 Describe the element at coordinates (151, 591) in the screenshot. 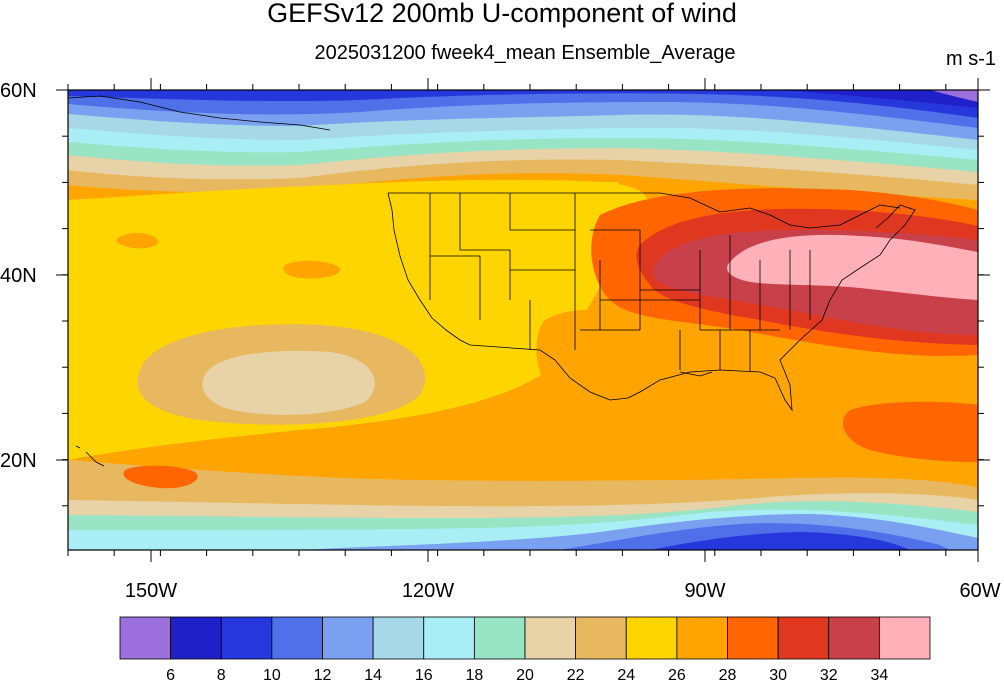

I see `lon-label-150w: 150W` at that location.